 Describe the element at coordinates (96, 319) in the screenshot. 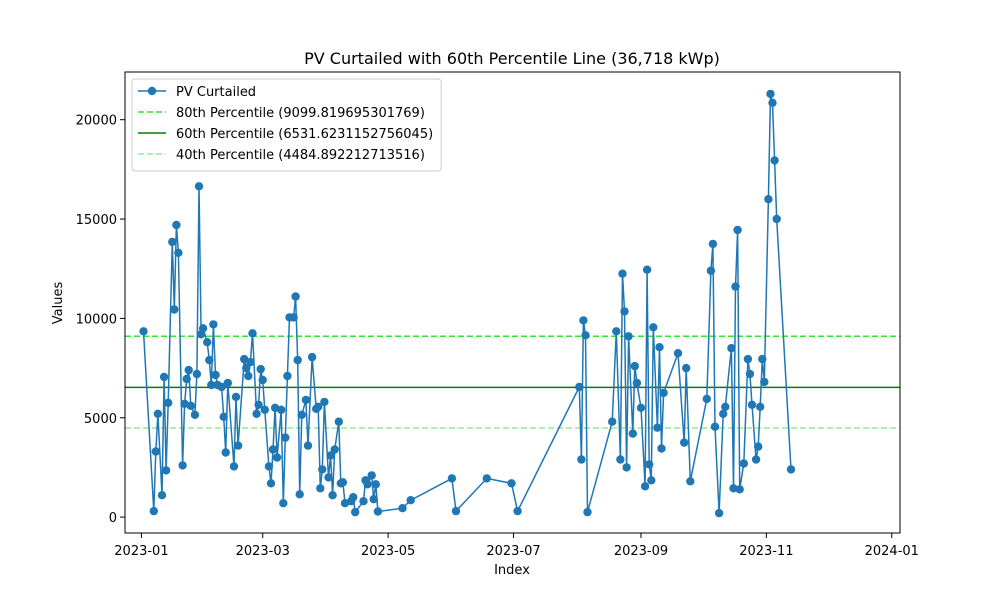

I see `y-tick-label-3: 10000` at that location.